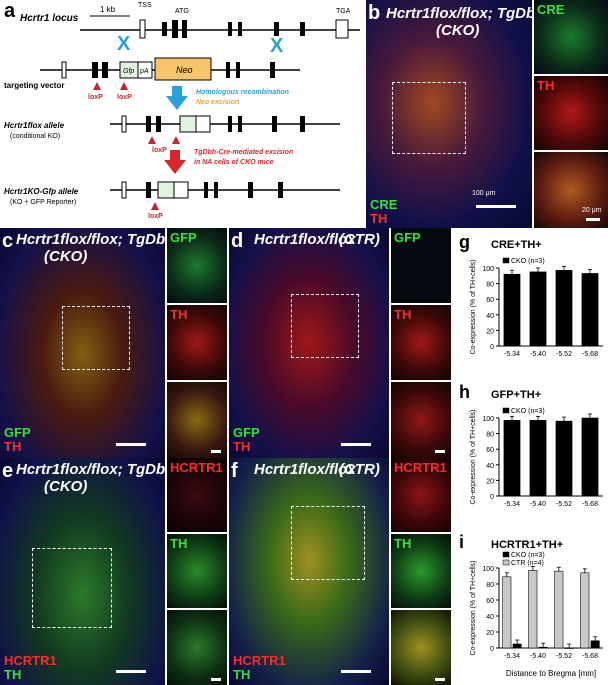 The width and height of the screenshot is (608, 685). What do you see at coordinates (421, 571) in the screenshot?
I see `micrograph-f-th: TH` at bounding box center [421, 571].